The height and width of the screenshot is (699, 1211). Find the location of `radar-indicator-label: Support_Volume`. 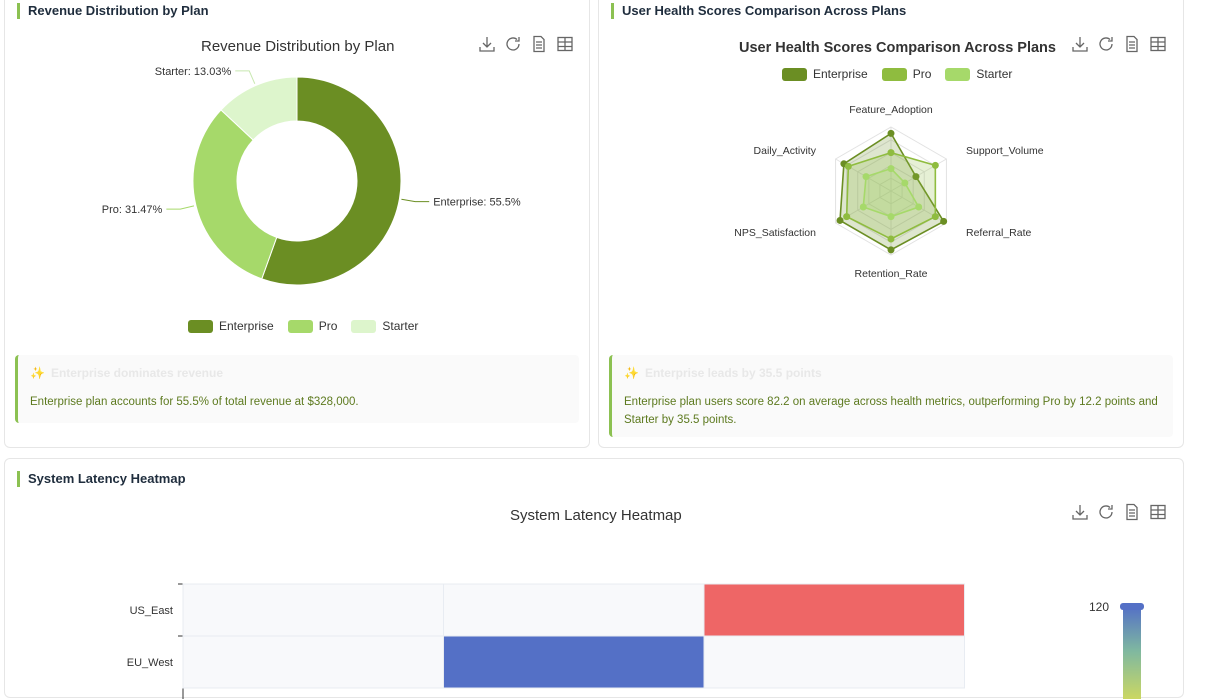

radar-indicator-label: Support_Volume is located at coordinates (1005, 151).